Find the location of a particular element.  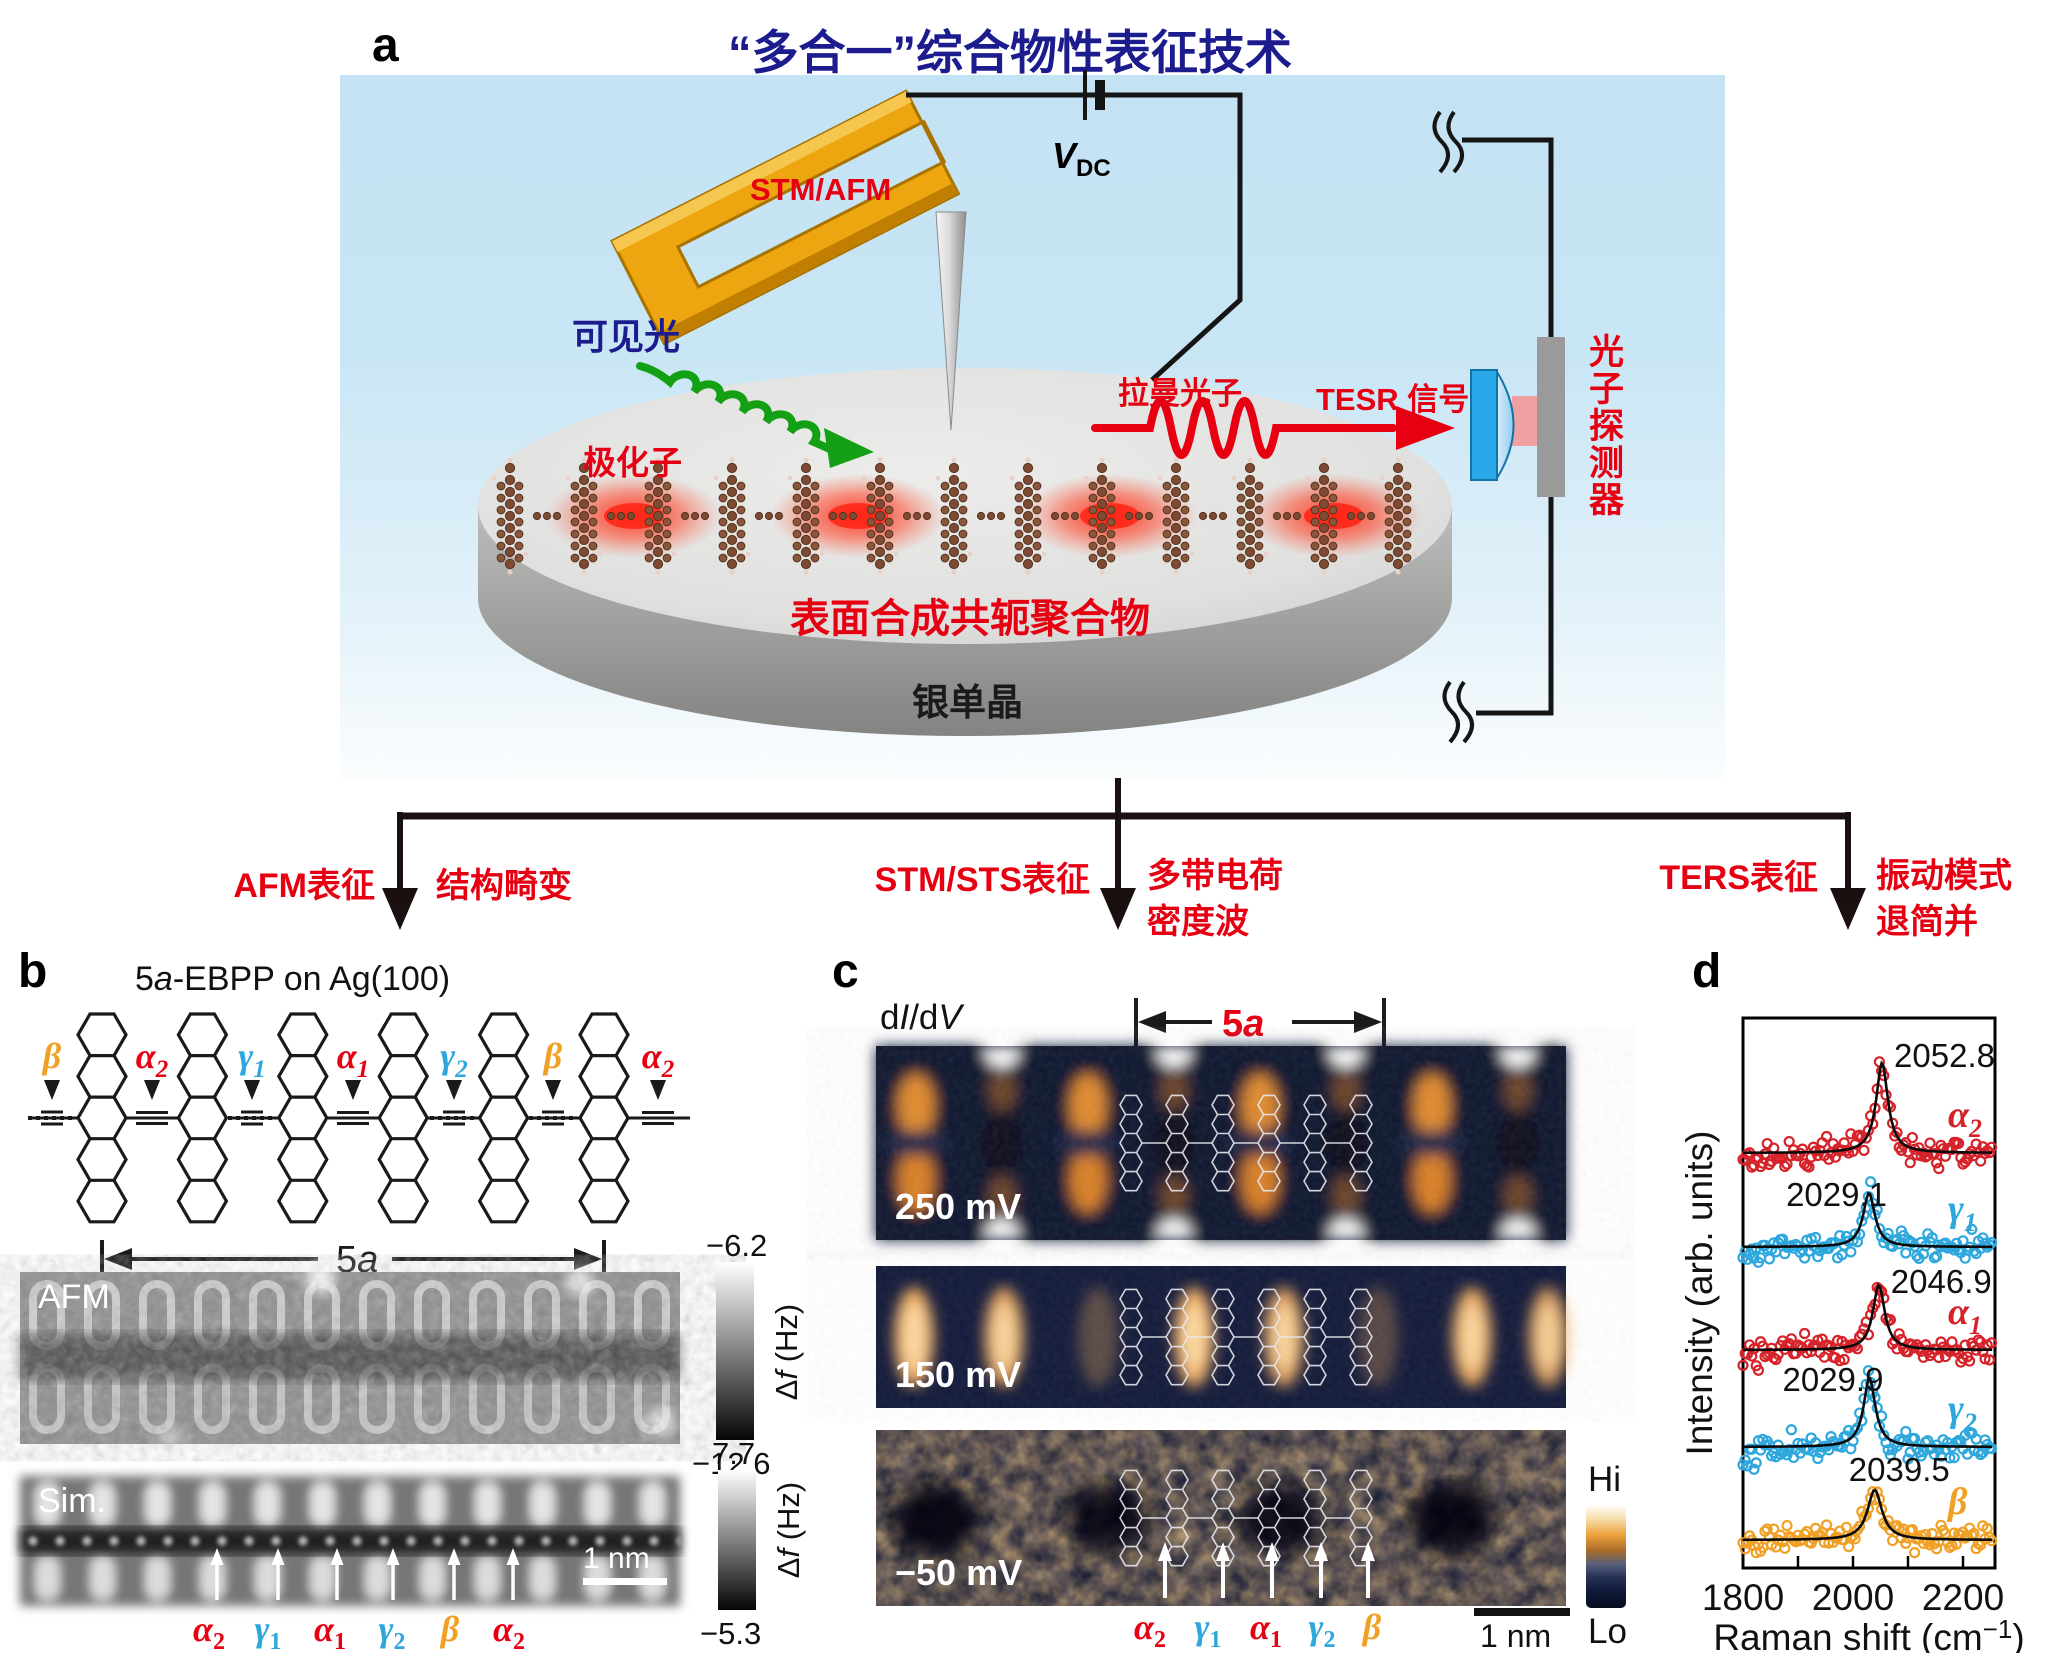

dark-blobs-neg50mv is located at coordinates (1194, 1519).